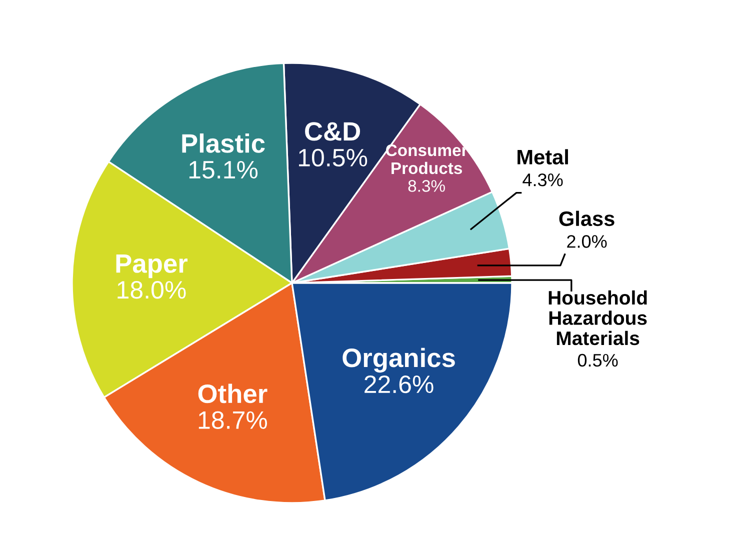 The image size is (744, 554). What do you see at coordinates (333, 157) in the screenshot?
I see `data-label: 10.5%` at bounding box center [333, 157].